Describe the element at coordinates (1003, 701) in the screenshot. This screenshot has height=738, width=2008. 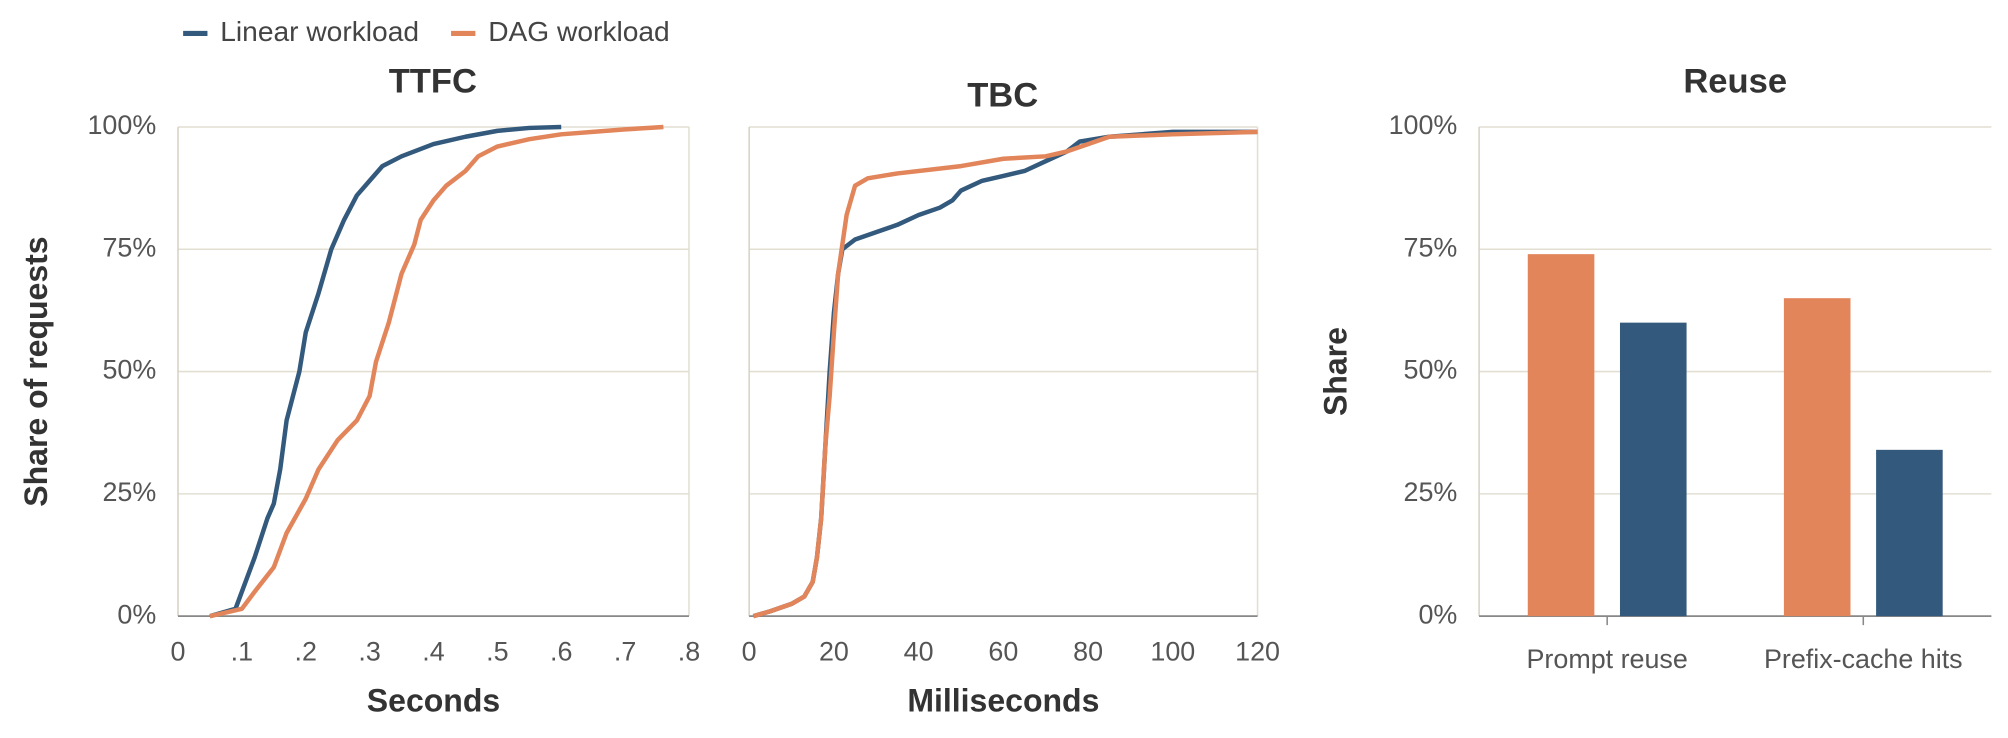
I see `x-axis-label: Milliseconds` at that location.